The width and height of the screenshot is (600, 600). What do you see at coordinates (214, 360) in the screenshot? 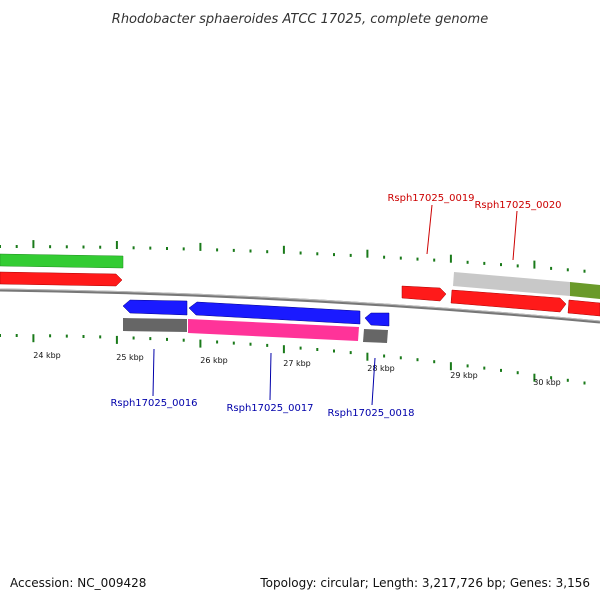
I see `tick-label-26: 26 kbp` at bounding box center [214, 360].